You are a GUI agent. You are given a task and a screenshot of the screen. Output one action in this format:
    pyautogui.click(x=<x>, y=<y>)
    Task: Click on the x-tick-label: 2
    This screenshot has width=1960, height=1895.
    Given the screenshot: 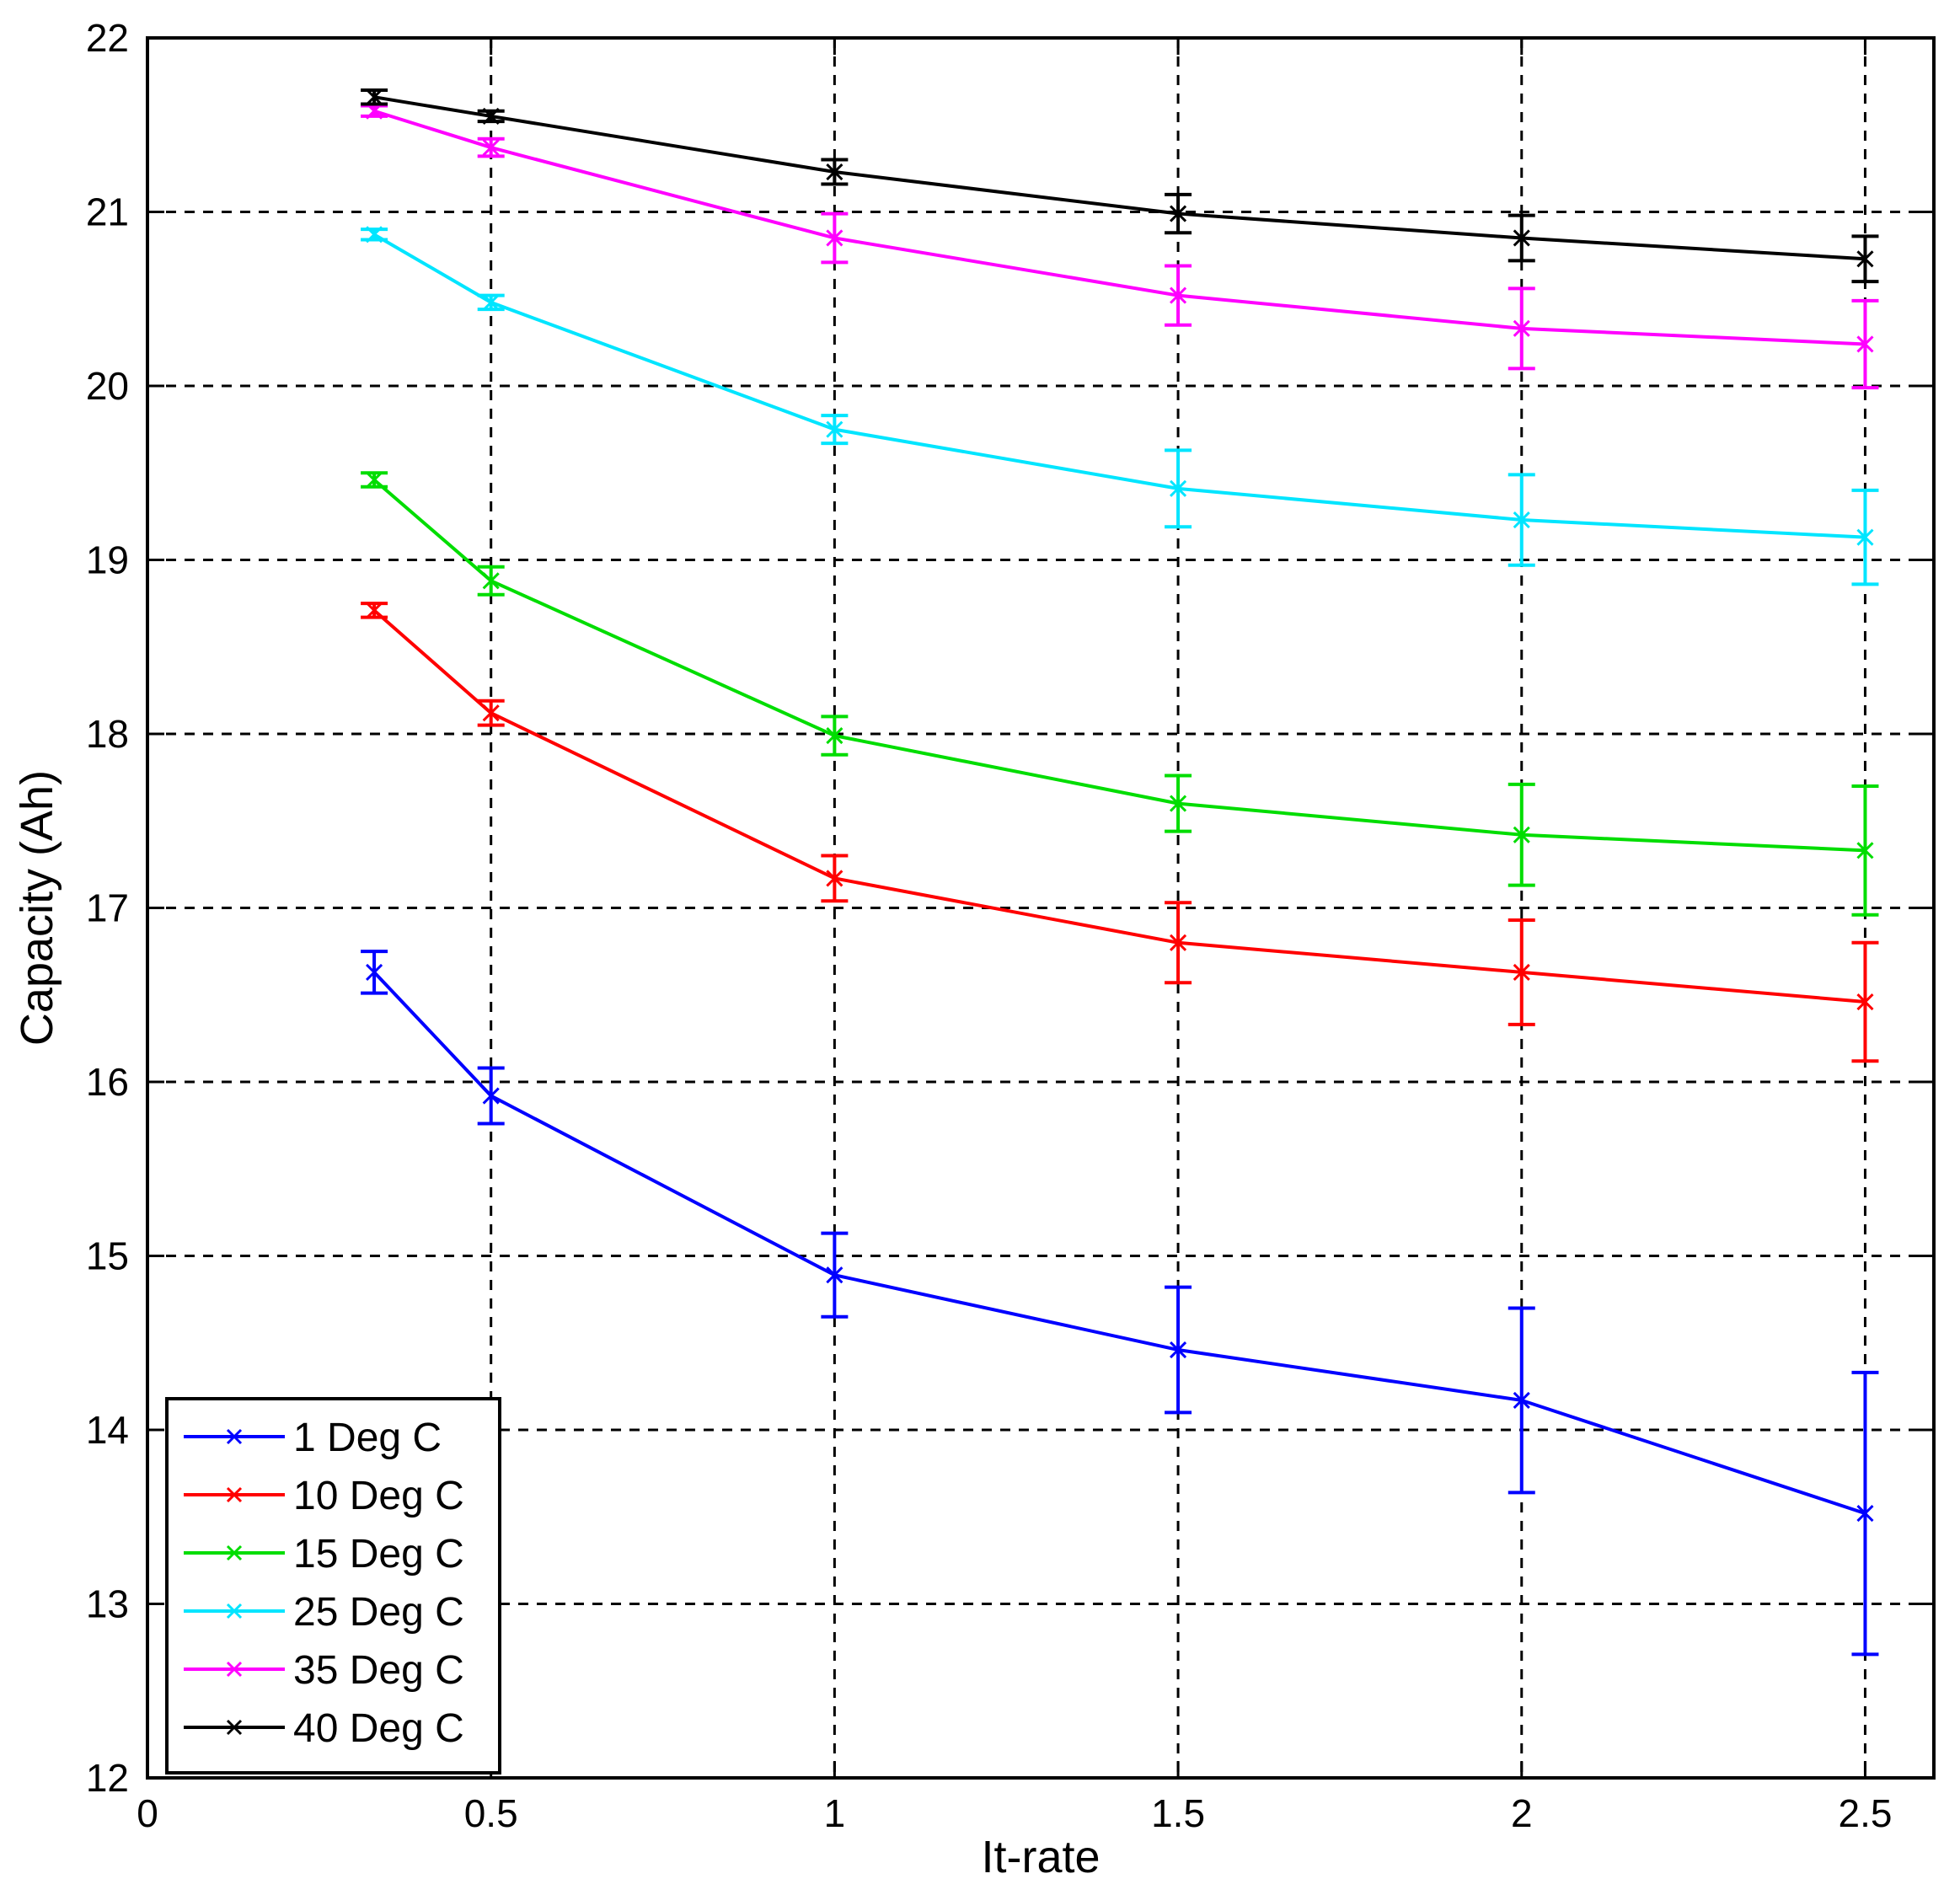 What is the action you would take?
    pyautogui.click(x=1522, y=1813)
    